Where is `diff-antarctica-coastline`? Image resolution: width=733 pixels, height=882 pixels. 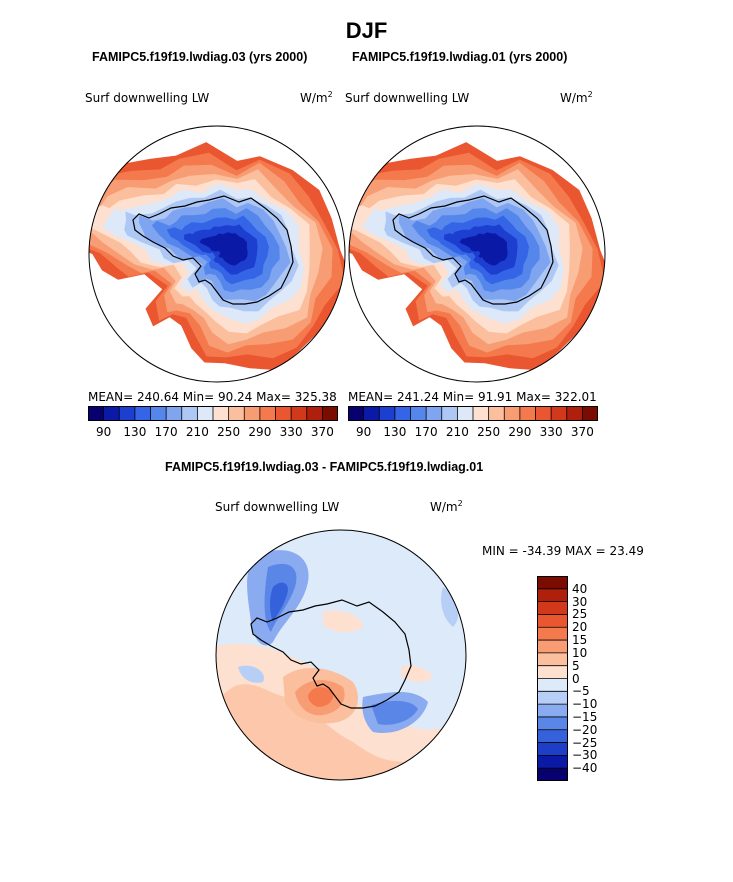
diff-antarctica-coastline is located at coordinates (331, 654).